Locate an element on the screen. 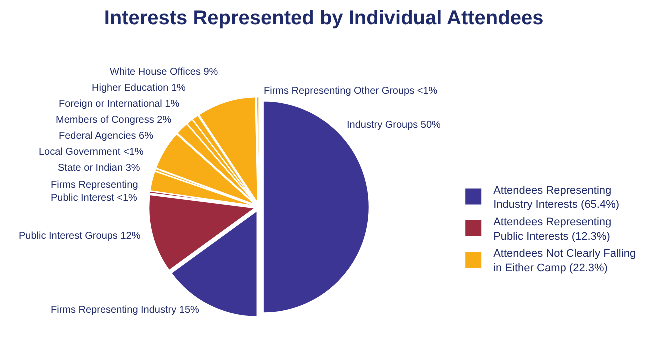  slice-label: White House Offices 9% is located at coordinates (164, 72).